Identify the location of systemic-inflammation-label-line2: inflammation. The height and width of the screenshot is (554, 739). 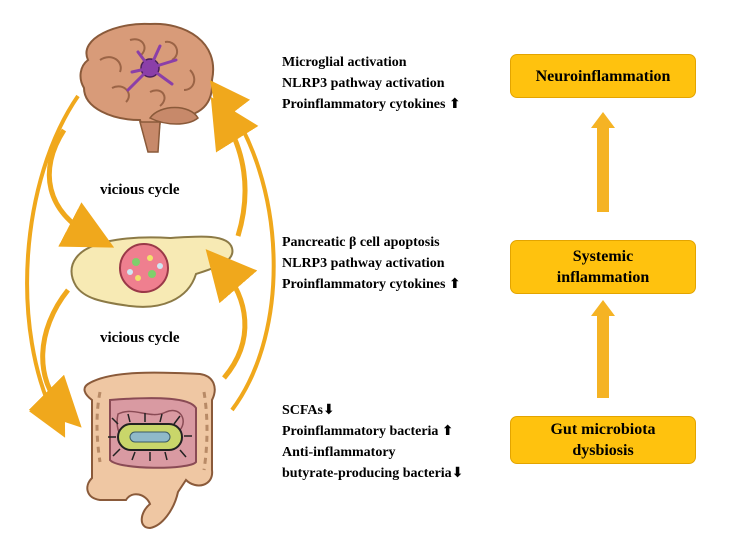
(603, 277).